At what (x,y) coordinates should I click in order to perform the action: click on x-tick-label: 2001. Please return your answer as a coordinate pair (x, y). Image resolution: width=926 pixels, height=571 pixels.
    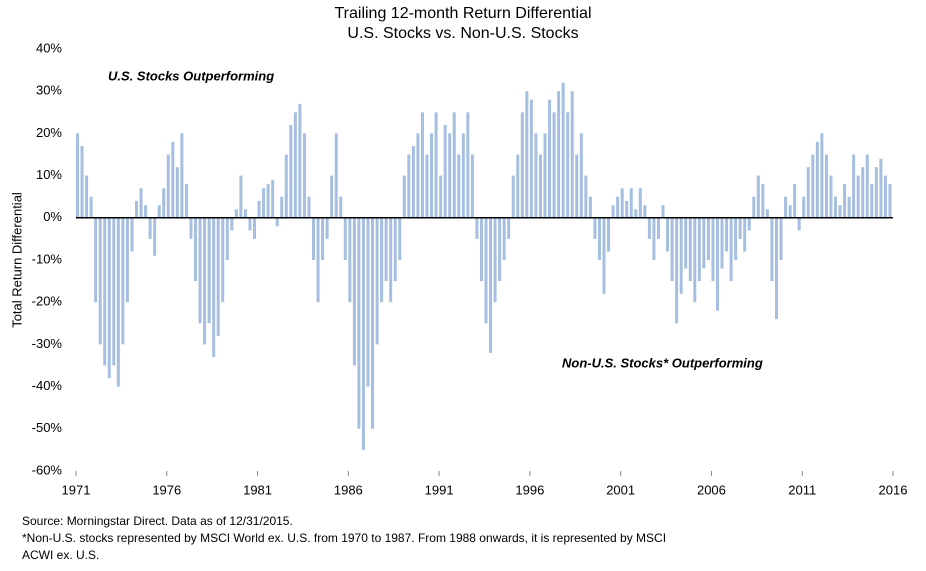
    Looking at the image, I should click on (620, 489).